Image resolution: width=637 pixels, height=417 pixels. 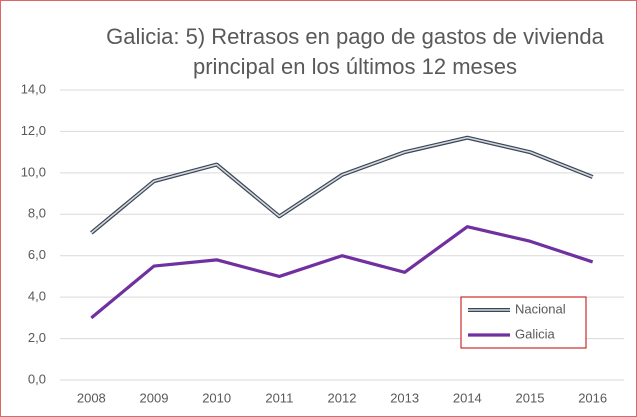 I want to click on y-tick-label: 6,0, so click(x=37, y=254).